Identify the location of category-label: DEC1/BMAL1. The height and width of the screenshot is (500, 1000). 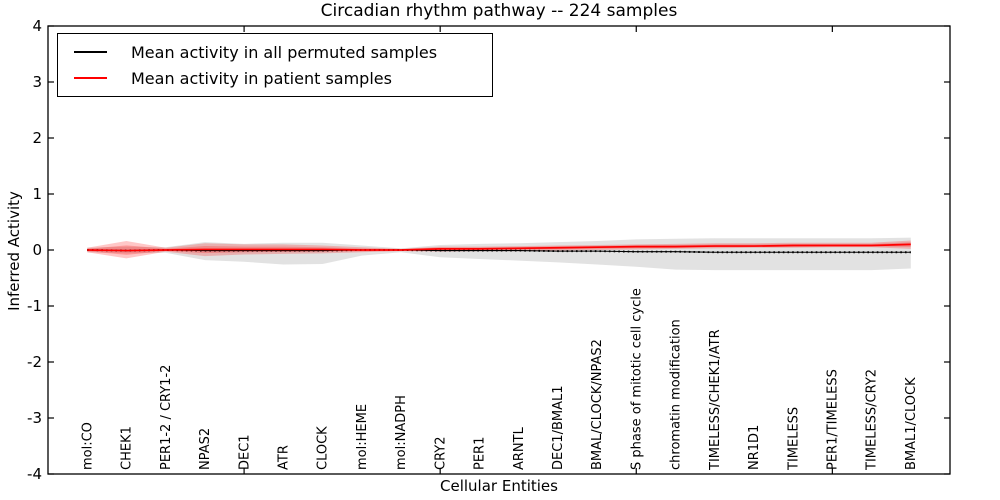
(558, 428).